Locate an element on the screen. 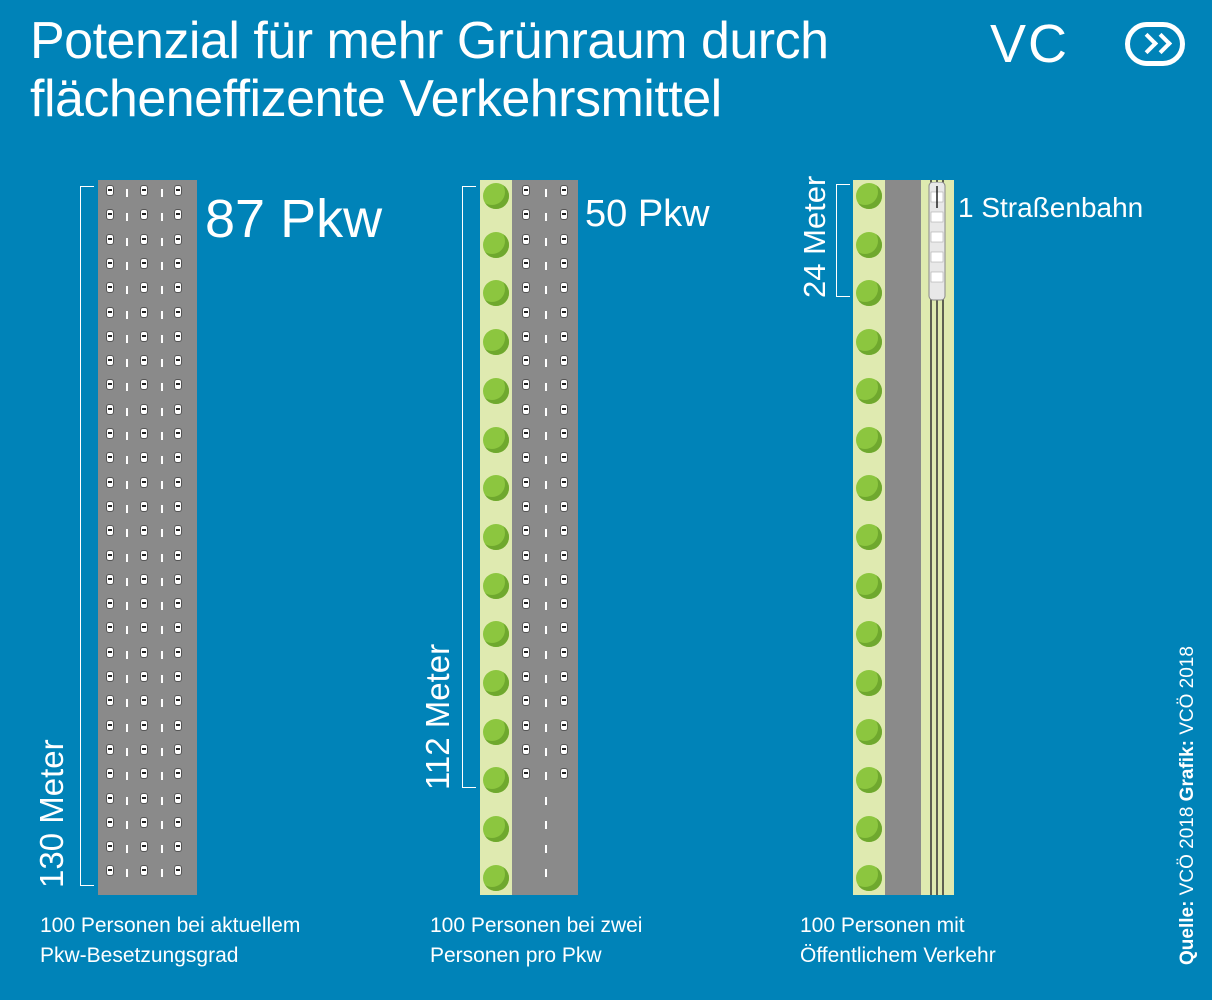  panel-1-caption-line-2: Pkw-Besetzungsgrad is located at coordinates (139, 955).